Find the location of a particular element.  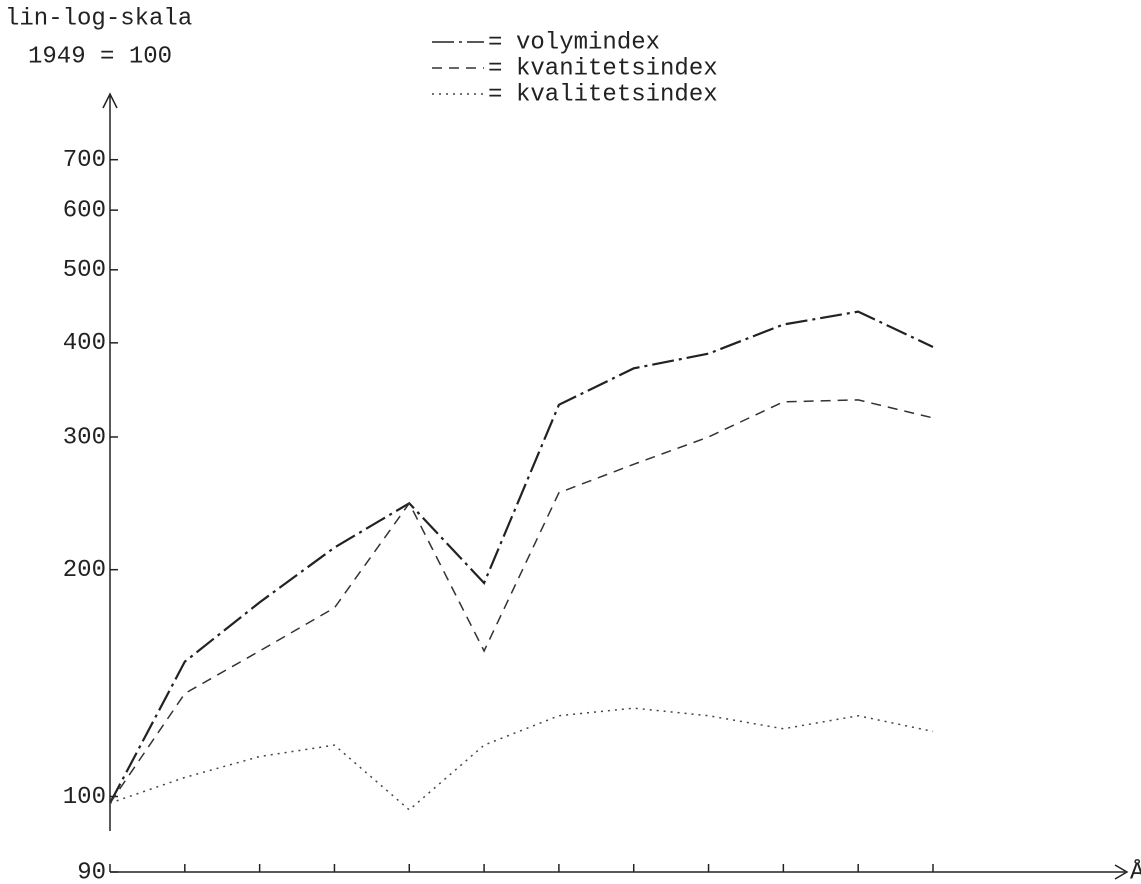

x-axis-label: År is located at coordinates (1135, 871).